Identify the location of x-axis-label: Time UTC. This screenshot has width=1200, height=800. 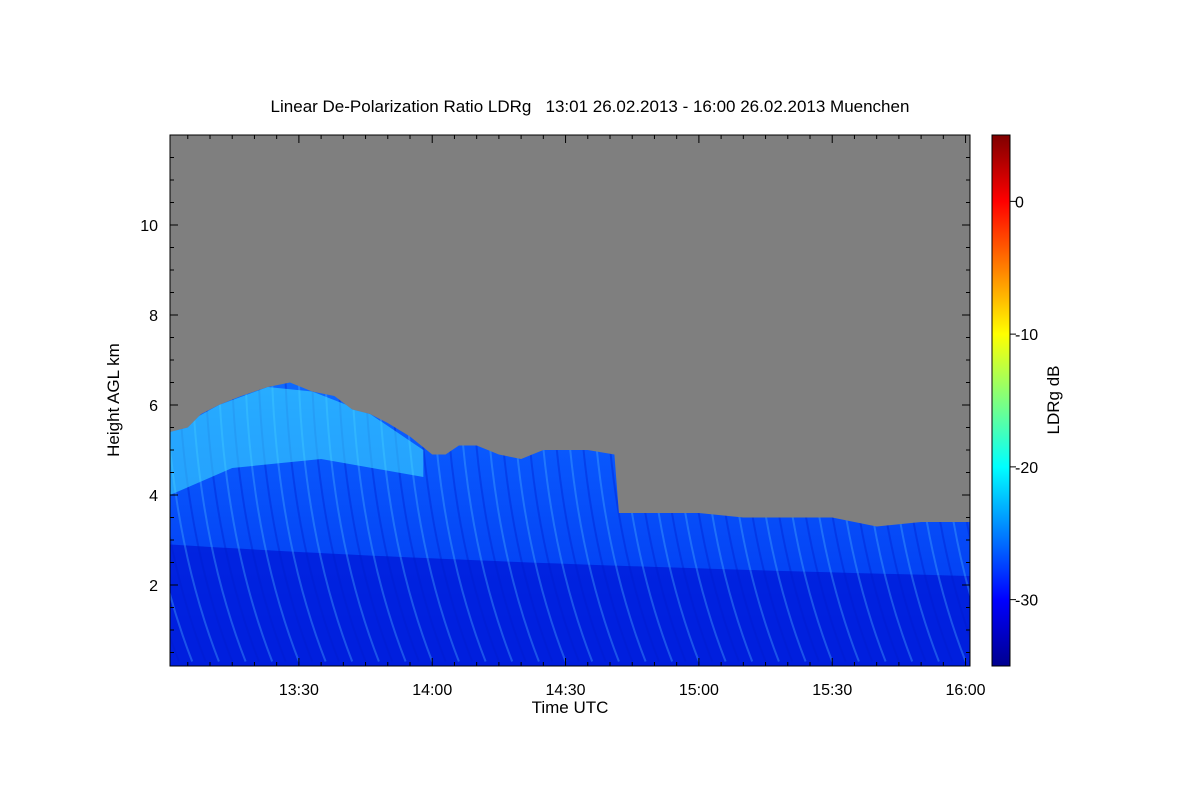
(570, 707).